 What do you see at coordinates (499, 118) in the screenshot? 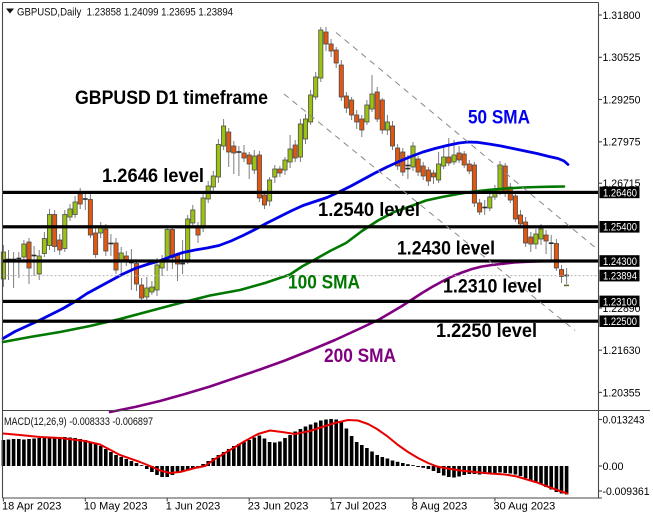
I see `svg-text: 50 SMA` at bounding box center [499, 118].